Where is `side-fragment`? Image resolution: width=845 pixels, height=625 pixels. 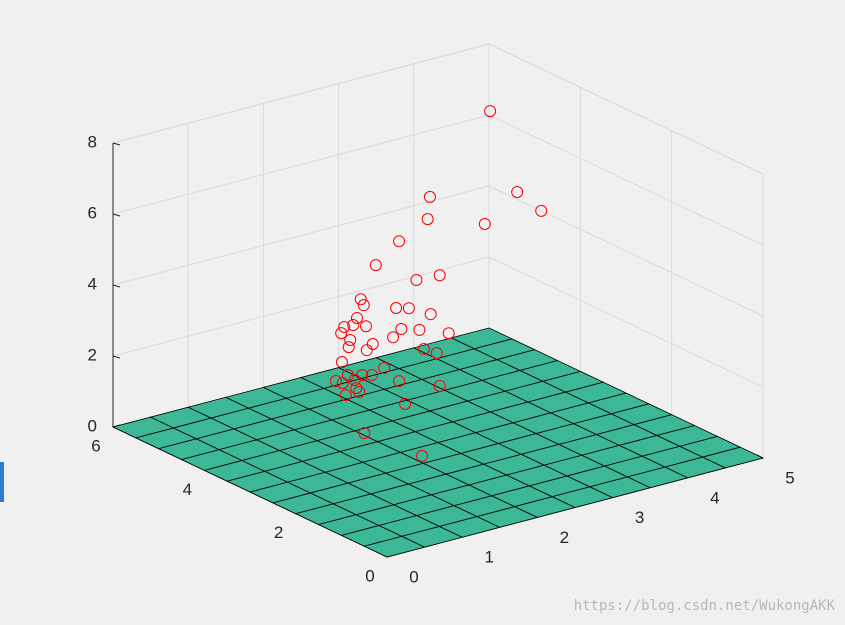 side-fragment is located at coordinates (2, 482).